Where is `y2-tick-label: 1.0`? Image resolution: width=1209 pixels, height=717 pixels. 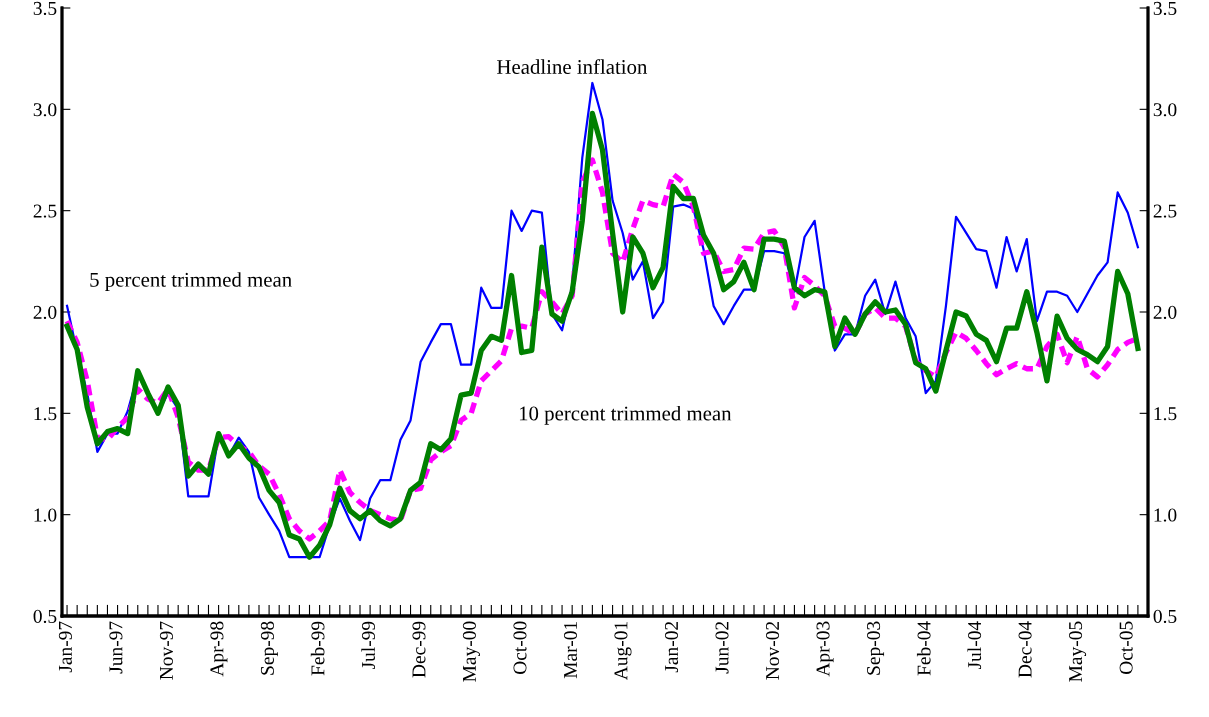
y2-tick-label: 1.0 is located at coordinates (1165, 515).